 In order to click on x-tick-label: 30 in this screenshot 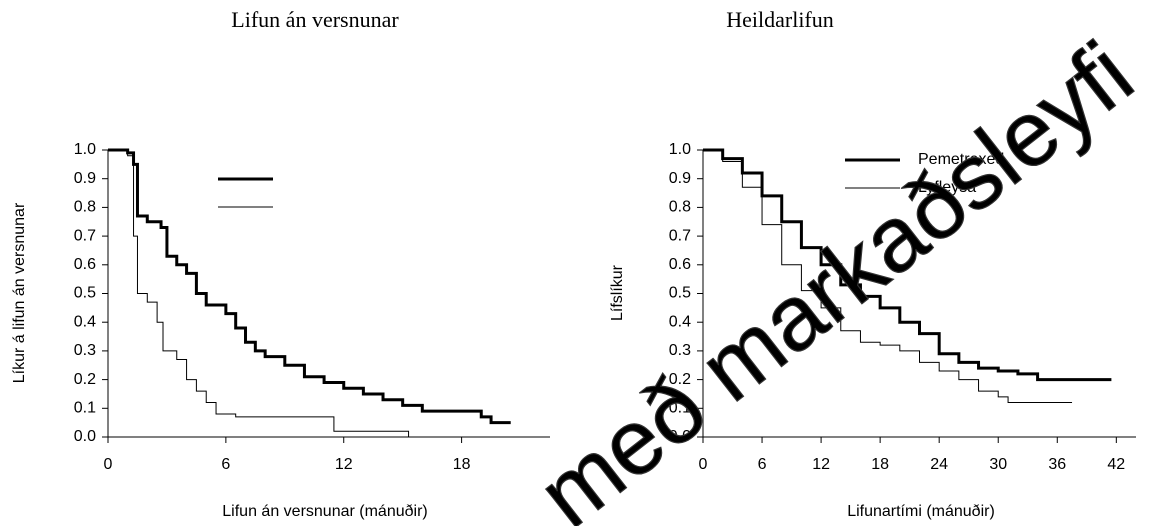, I will do `click(998, 464)`.